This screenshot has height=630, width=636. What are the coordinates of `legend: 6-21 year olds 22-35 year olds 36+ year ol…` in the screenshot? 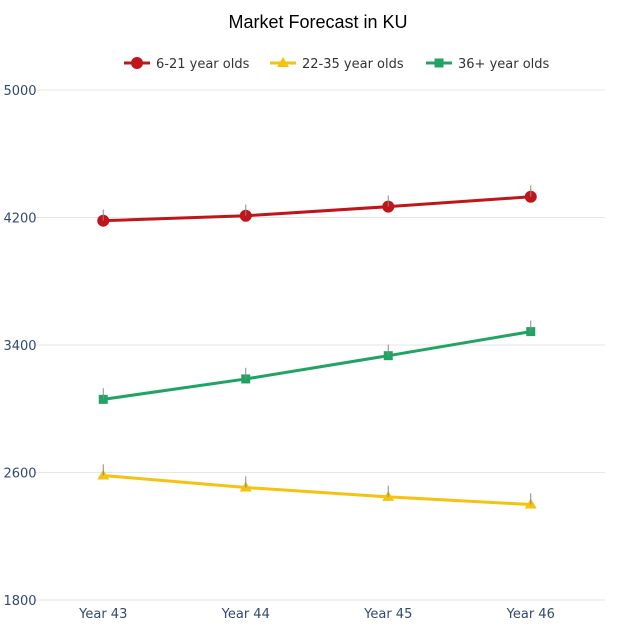 It's located at (337, 64).